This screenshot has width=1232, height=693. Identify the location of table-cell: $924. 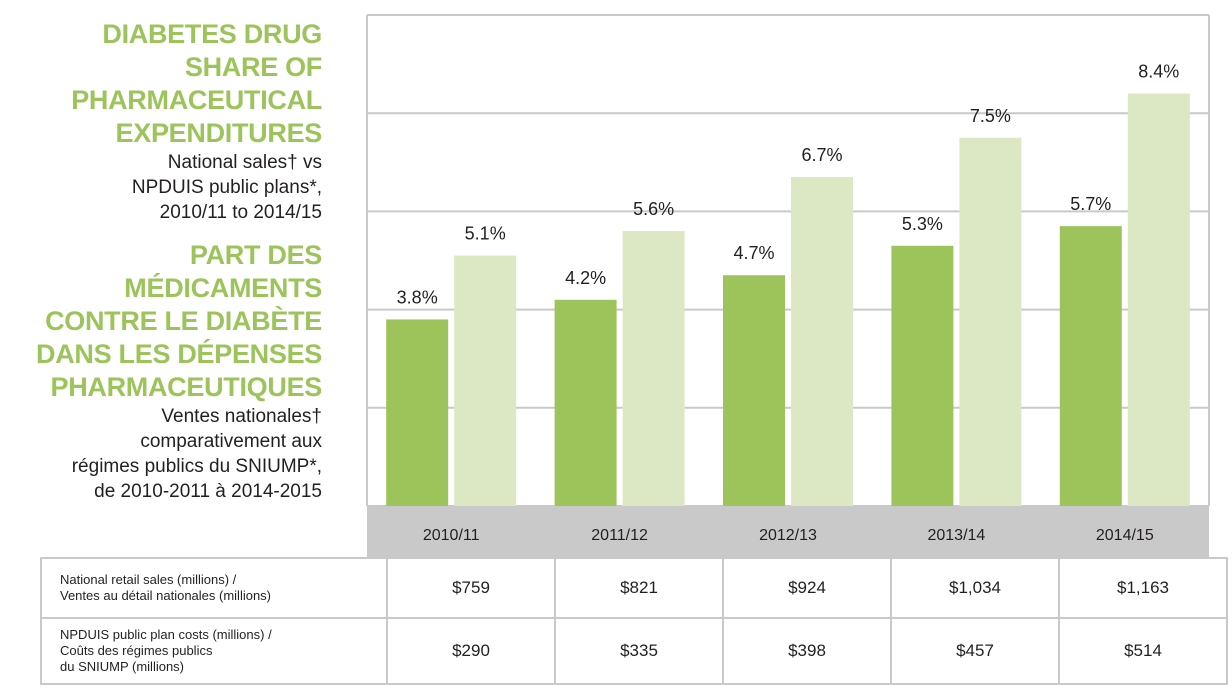
(807, 588).